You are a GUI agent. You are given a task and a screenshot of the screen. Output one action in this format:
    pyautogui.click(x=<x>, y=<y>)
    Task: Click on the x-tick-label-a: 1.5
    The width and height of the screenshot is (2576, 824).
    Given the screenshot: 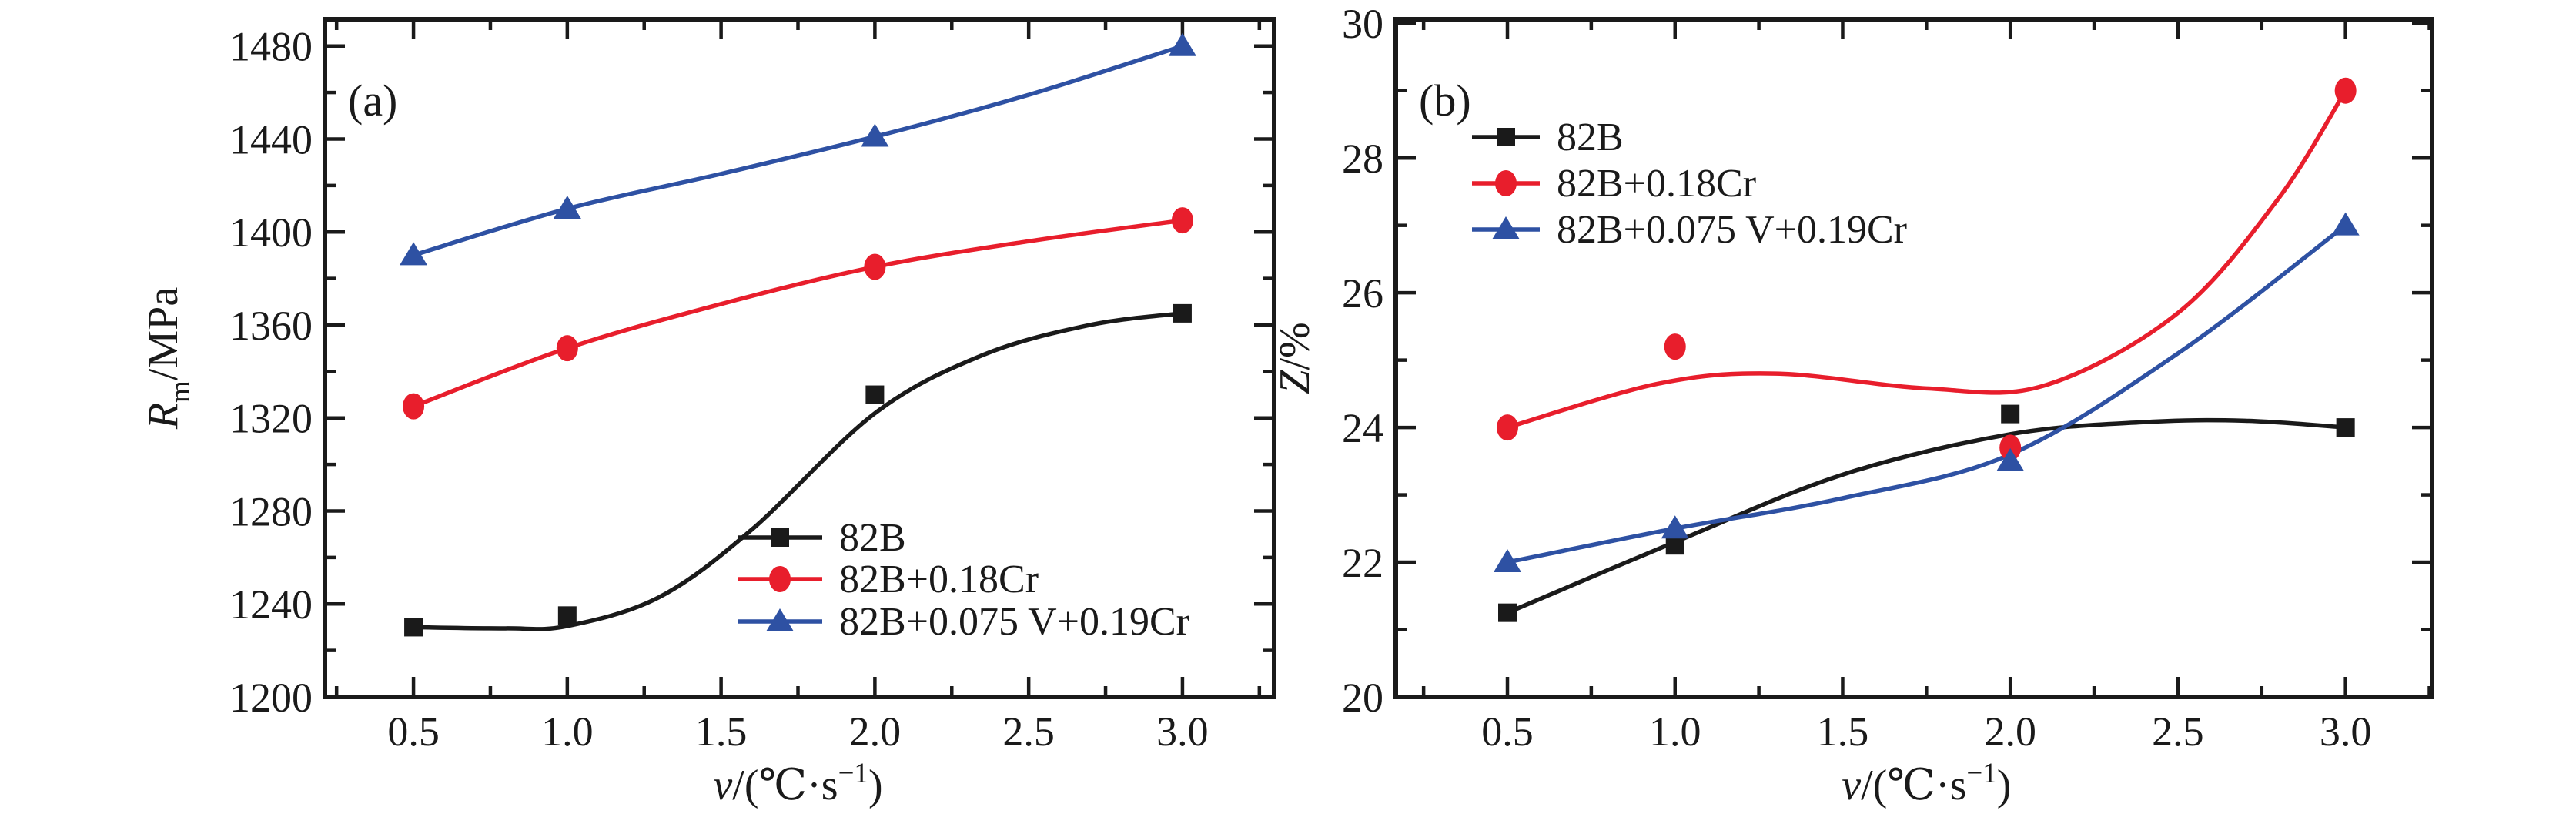 What is the action you would take?
    pyautogui.click(x=721, y=731)
    